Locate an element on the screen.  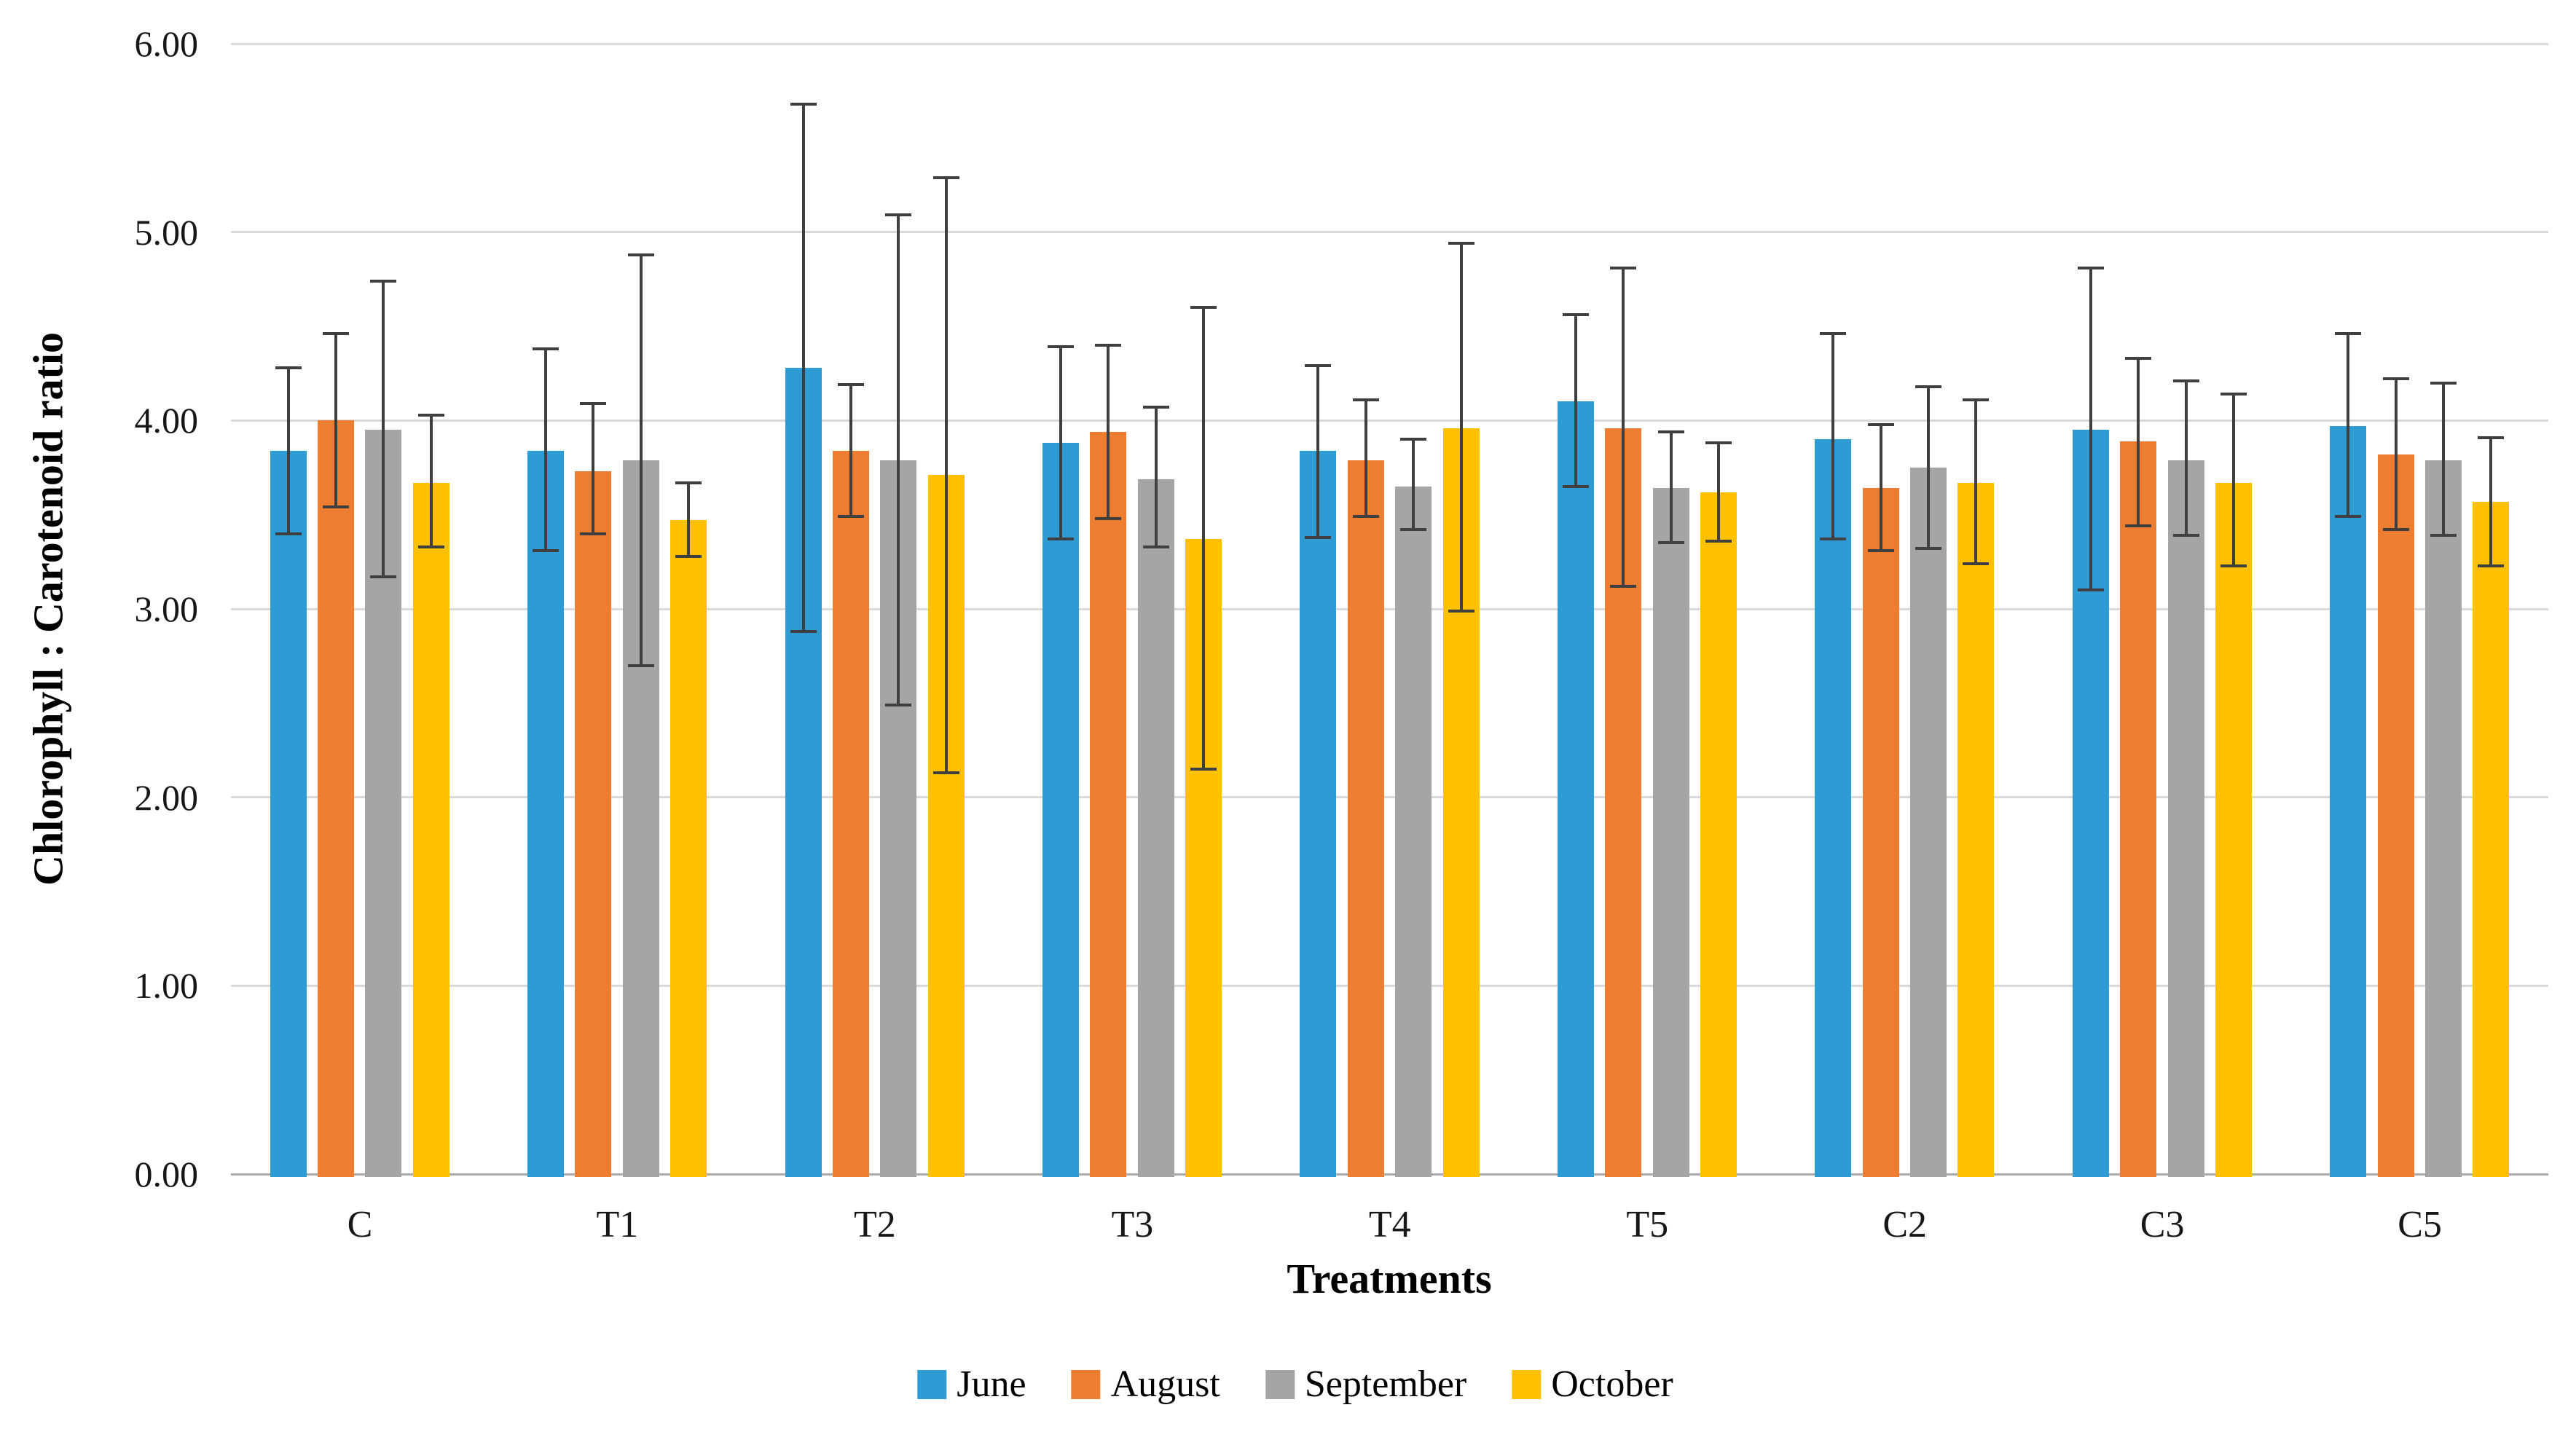
bar-august-T1 is located at coordinates (593, 824).